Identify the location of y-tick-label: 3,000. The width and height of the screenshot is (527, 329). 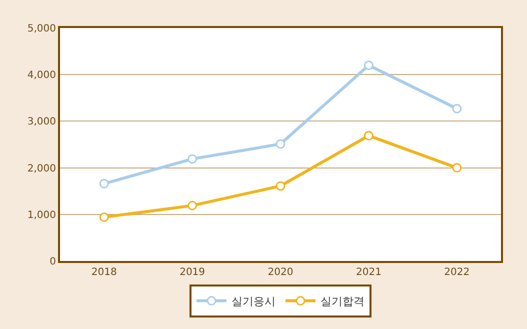
(41, 122).